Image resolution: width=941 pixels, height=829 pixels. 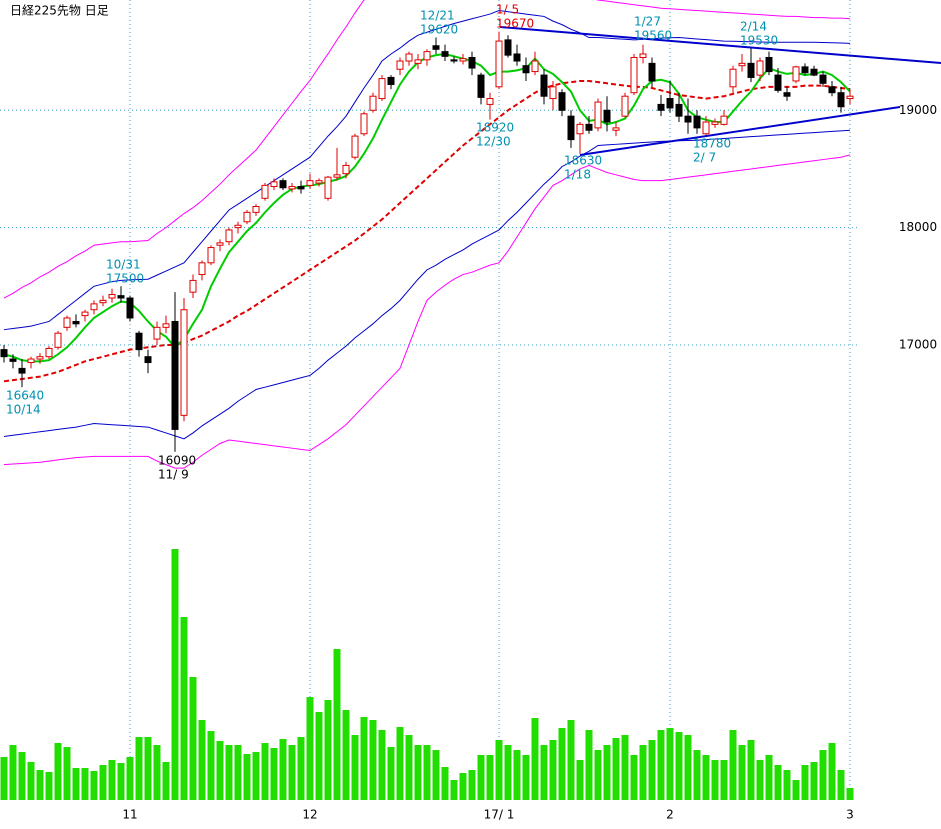 I want to click on annotation-label: 18780, so click(x=712, y=144).